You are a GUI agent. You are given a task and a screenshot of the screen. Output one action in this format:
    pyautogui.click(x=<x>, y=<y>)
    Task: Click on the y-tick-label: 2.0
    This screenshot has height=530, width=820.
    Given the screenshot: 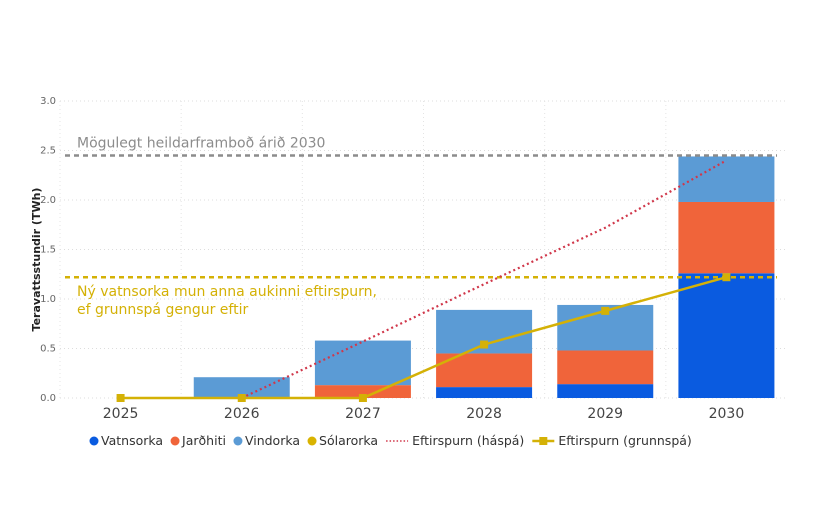 What is the action you would take?
    pyautogui.click(x=48, y=200)
    